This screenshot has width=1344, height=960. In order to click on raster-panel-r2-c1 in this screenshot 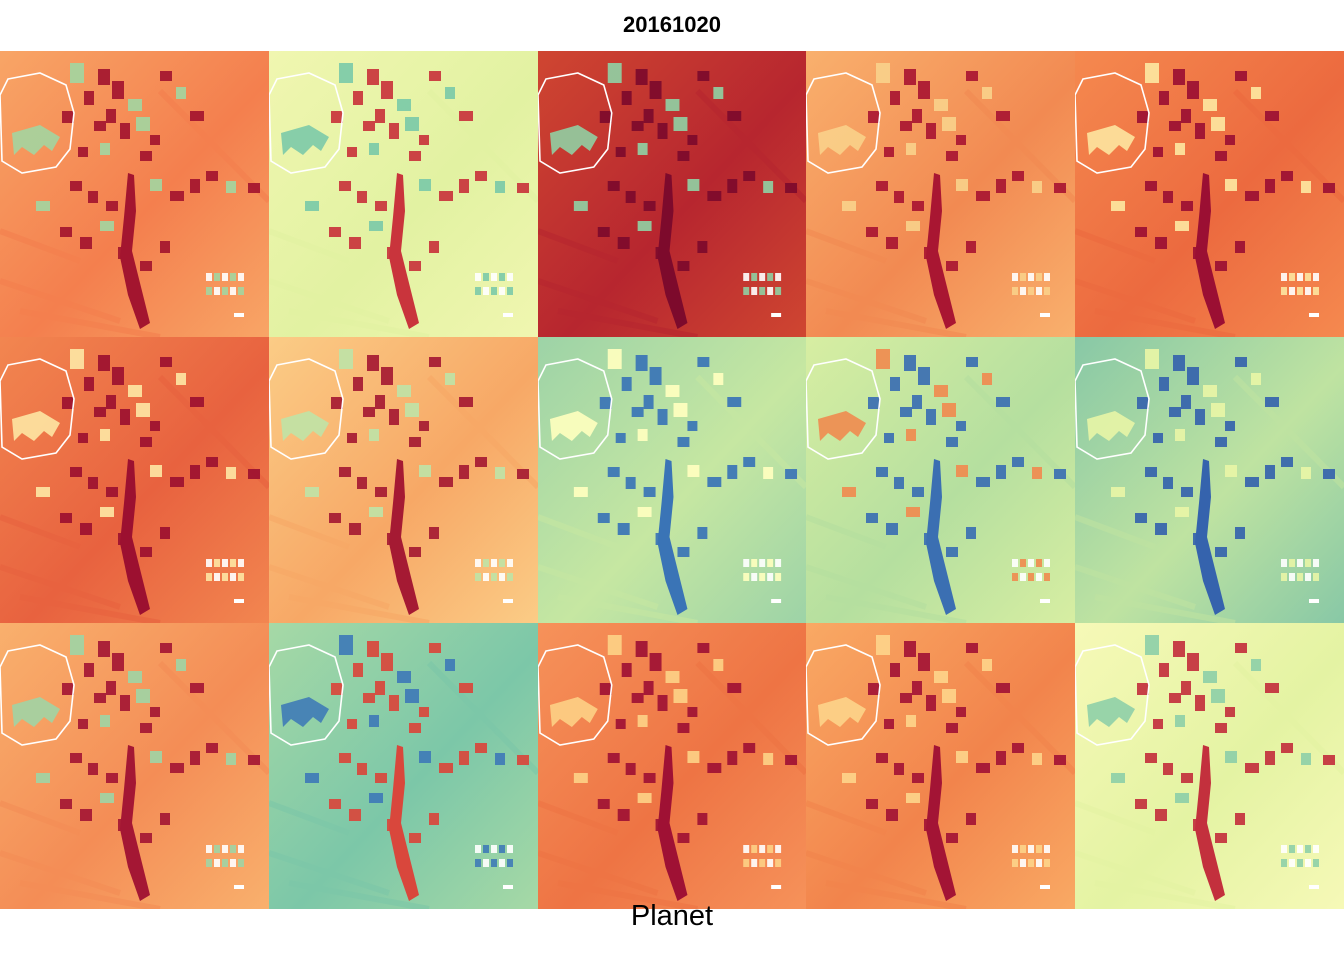, I will do `click(134, 480)`.